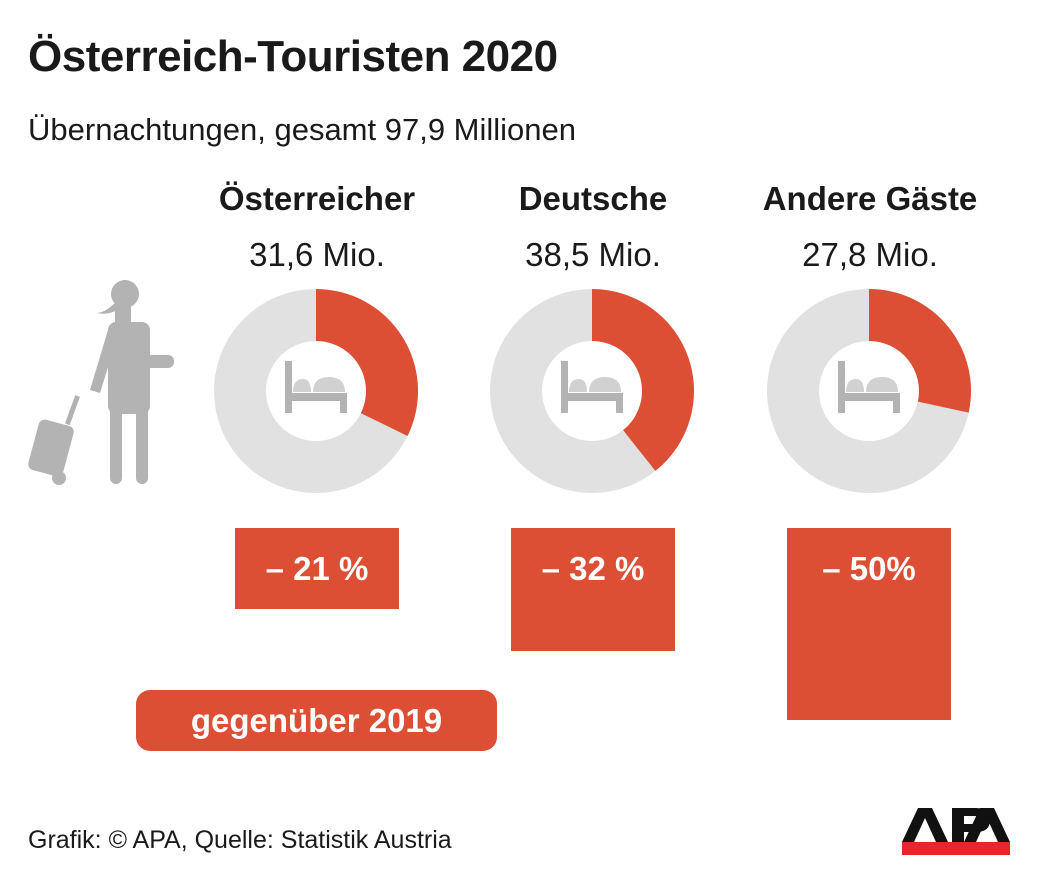 This screenshot has height=875, width=1040. Describe the element at coordinates (316, 720) in the screenshot. I see `comparison-label: gegenüber 2019` at that location.